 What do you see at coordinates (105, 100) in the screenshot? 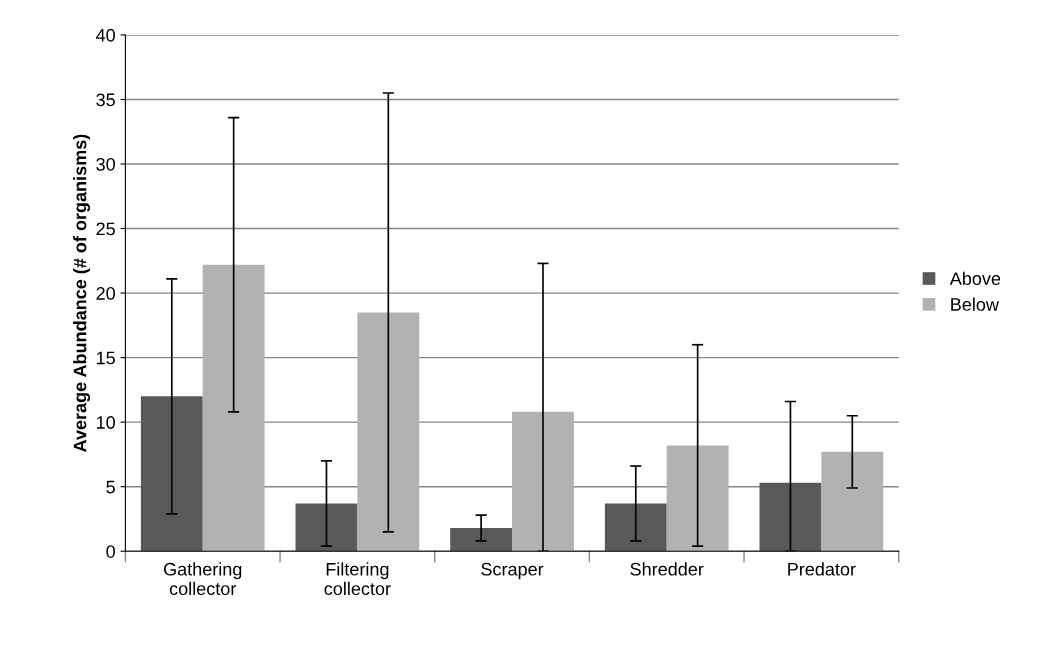
I see `y-tick-label: 35` at bounding box center [105, 100].